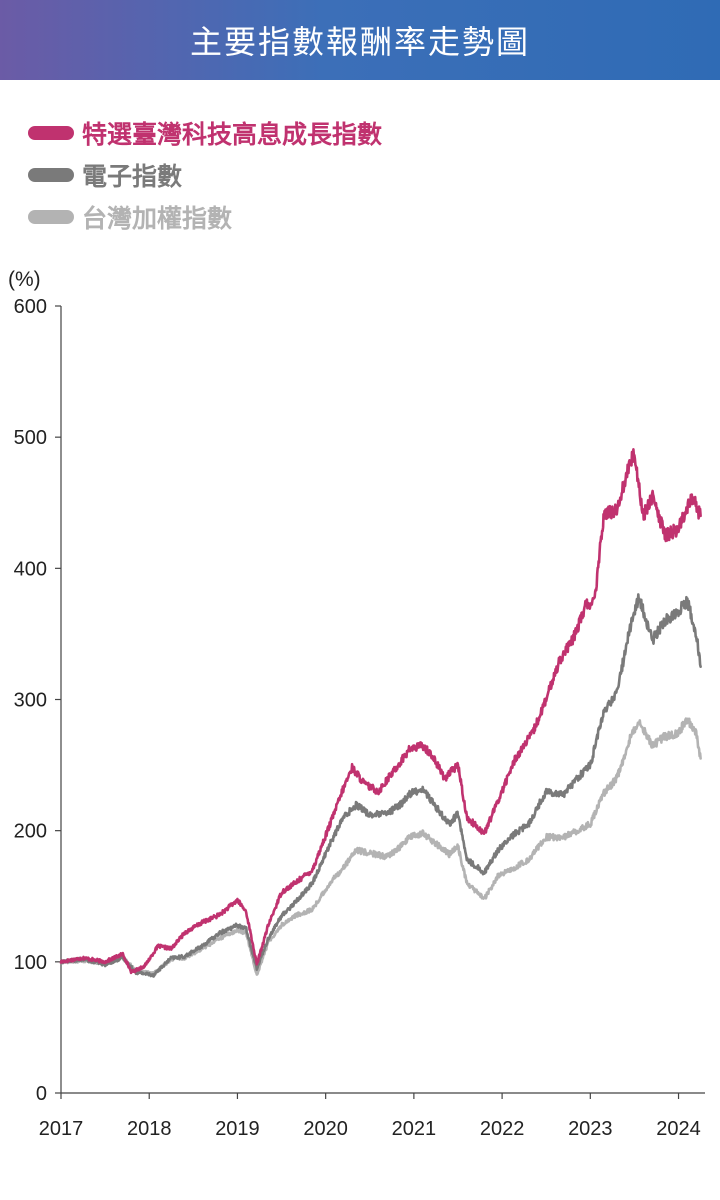 This screenshot has height=1200, width=720. Describe the element at coordinates (237, 1129) in the screenshot. I see `x-tick-label: 2019` at that location.